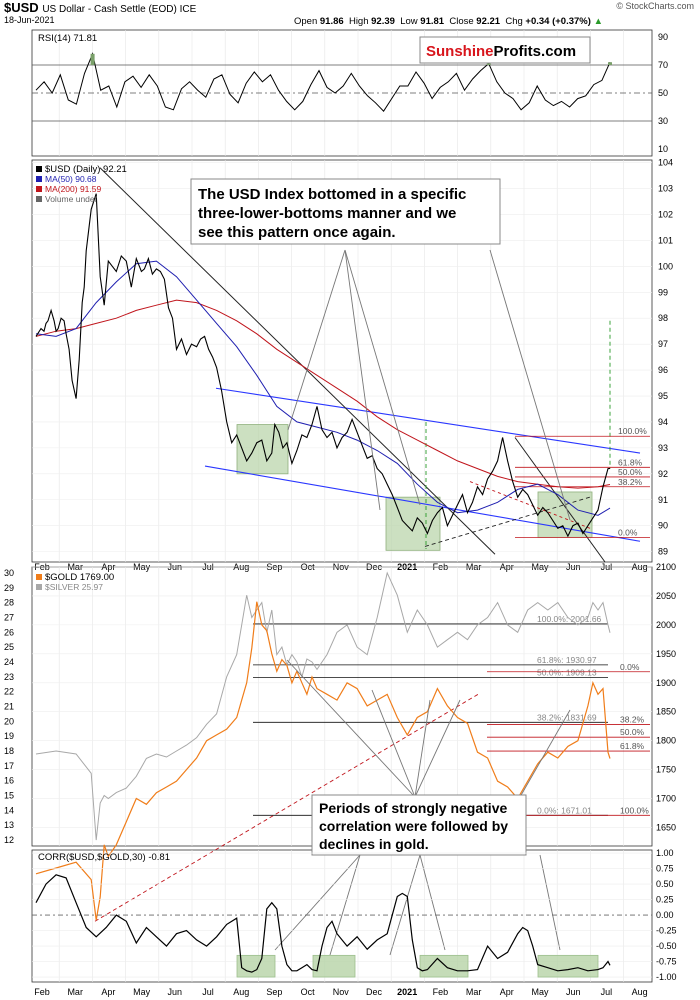 The image size is (700, 1000). Describe the element at coordinates (663, 37) in the screenshot. I see `rsi-ytick-90: 90` at that location.